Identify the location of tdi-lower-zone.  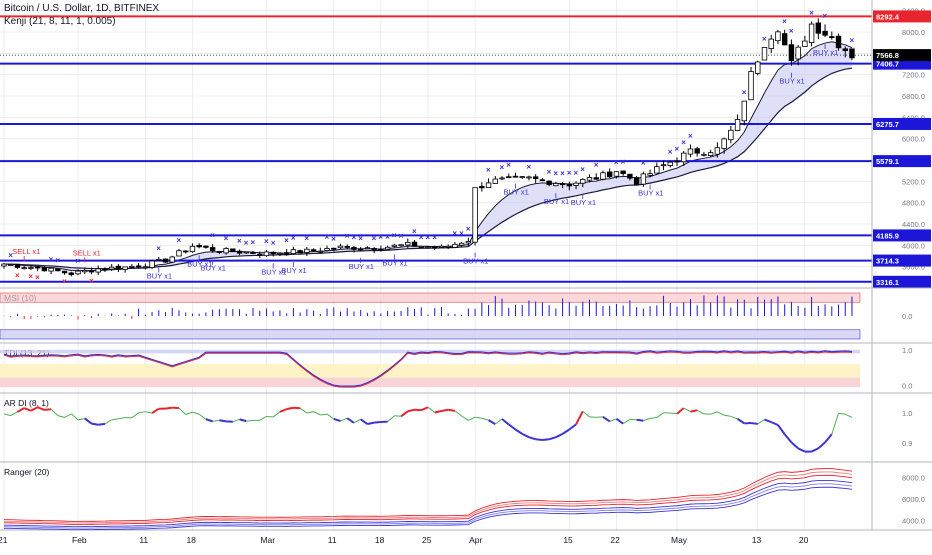
(430, 383).